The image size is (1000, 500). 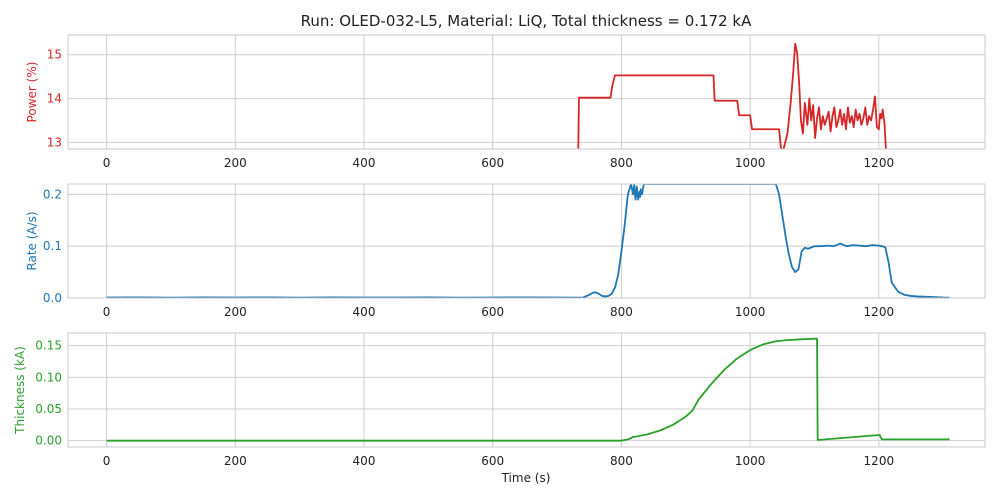 What do you see at coordinates (621, 461) in the screenshot?
I see `thickness-x-tick-label: 800` at bounding box center [621, 461].